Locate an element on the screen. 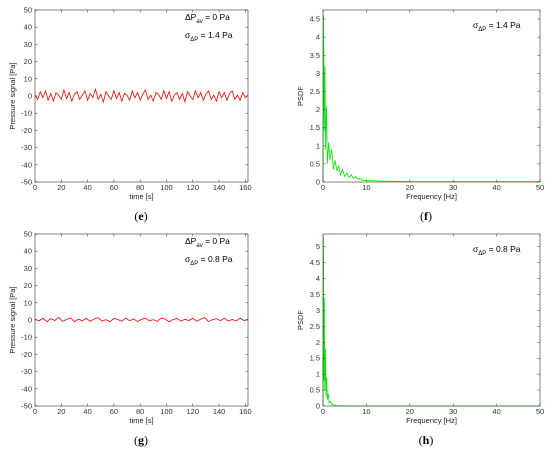 Image resolution: width=550 pixels, height=450 pixels. panel-g-xtick-label: 140 is located at coordinates (219, 411).